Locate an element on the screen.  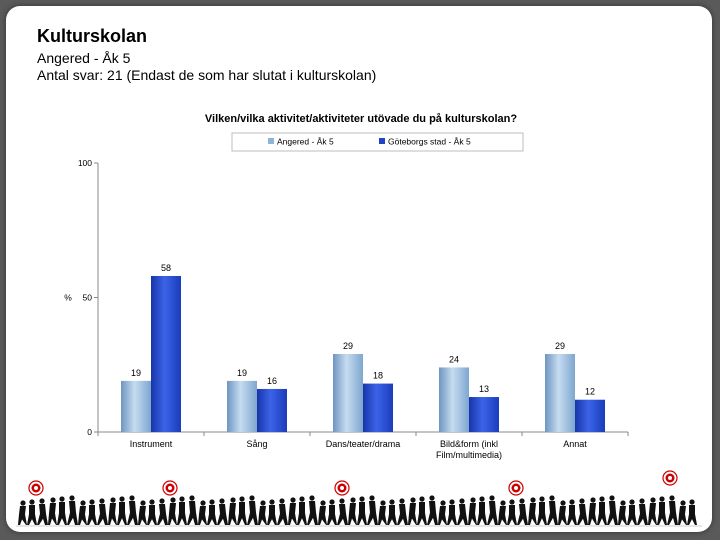
chart-legend: Angered - Åk 5 Göteborgs stad - Åk 5 is located at coordinates (377, 142).